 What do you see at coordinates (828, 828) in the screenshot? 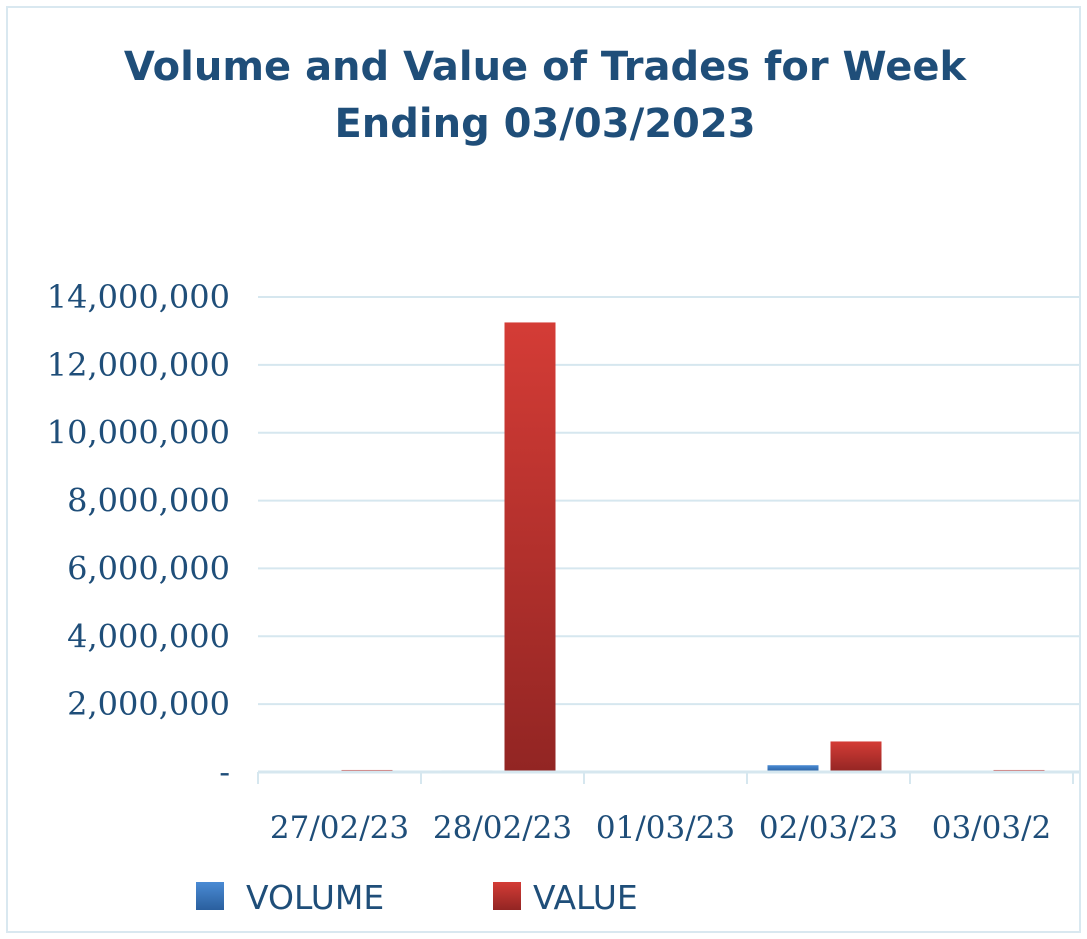
I see `x-tick-label: 02/03/23` at bounding box center [828, 828].